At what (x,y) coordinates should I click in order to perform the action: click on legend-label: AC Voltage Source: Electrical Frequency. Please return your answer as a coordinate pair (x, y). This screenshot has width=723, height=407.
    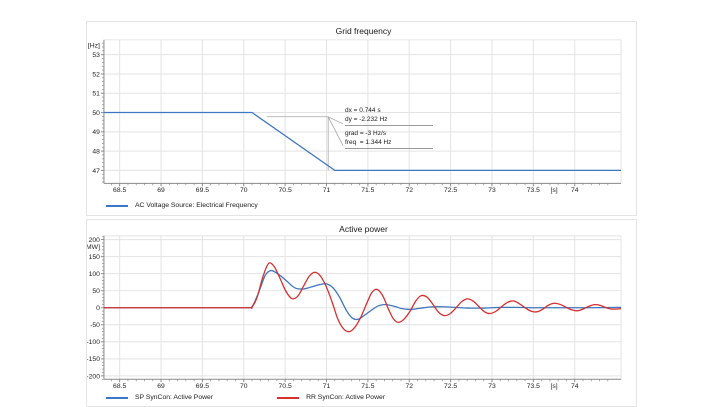
    Looking at the image, I should click on (196, 205).